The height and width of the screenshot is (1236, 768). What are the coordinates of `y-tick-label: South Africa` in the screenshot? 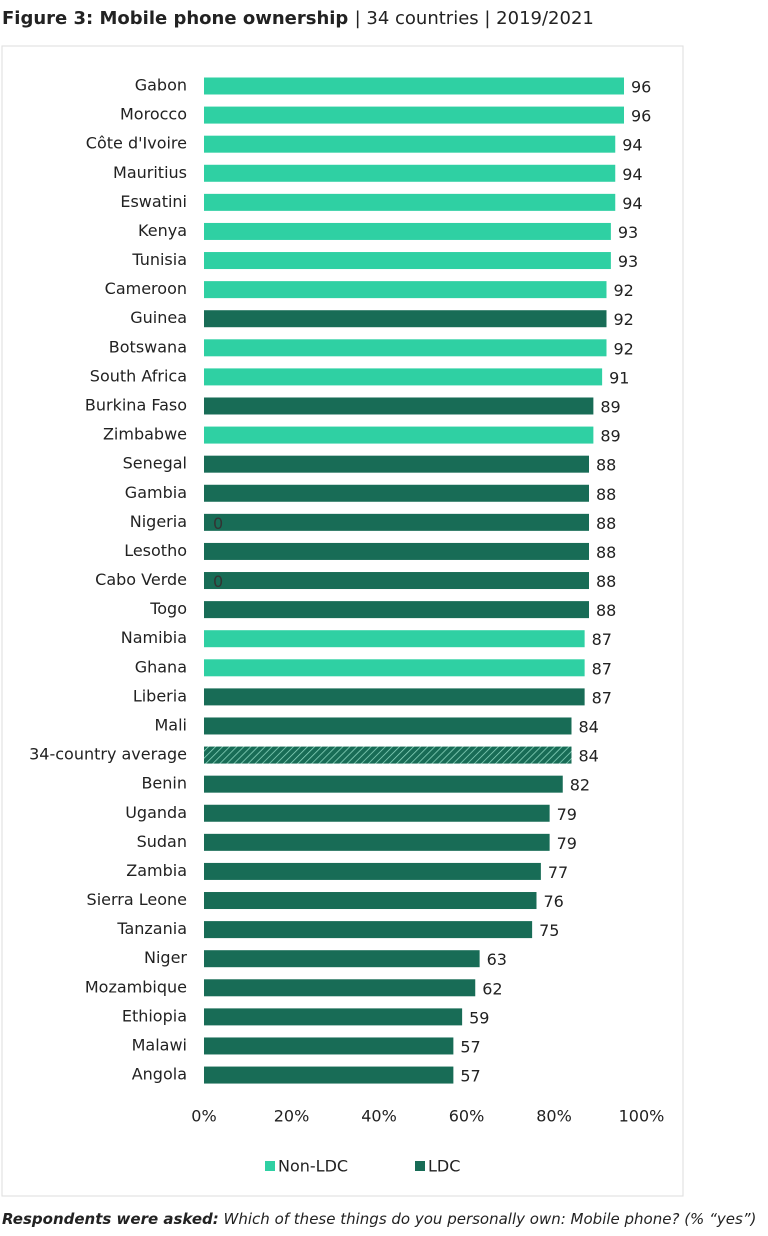 It's located at (138, 375).